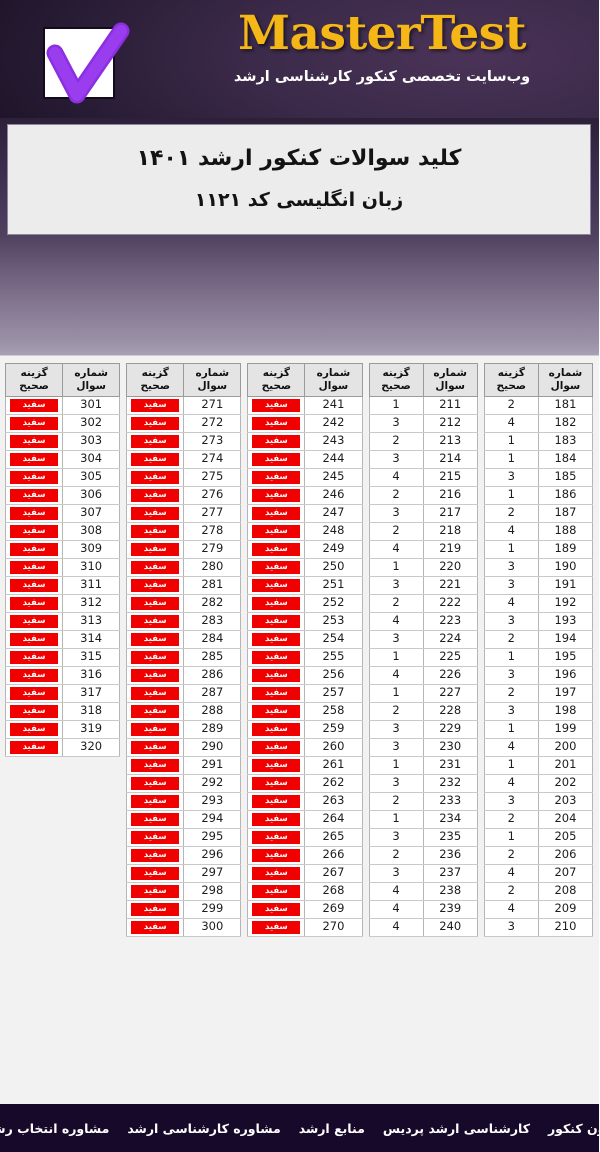 Image resolution: width=600 pixels, height=1152 pixels. Describe the element at coordinates (306, 567) in the screenshot. I see `table-row: 250 سفید` at that location.